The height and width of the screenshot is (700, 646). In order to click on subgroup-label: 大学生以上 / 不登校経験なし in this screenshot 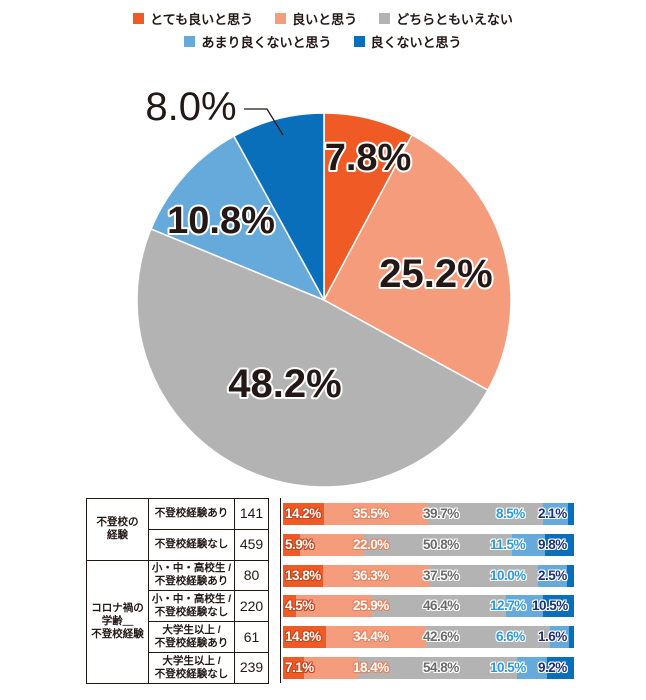, I will do `click(191, 667)`.